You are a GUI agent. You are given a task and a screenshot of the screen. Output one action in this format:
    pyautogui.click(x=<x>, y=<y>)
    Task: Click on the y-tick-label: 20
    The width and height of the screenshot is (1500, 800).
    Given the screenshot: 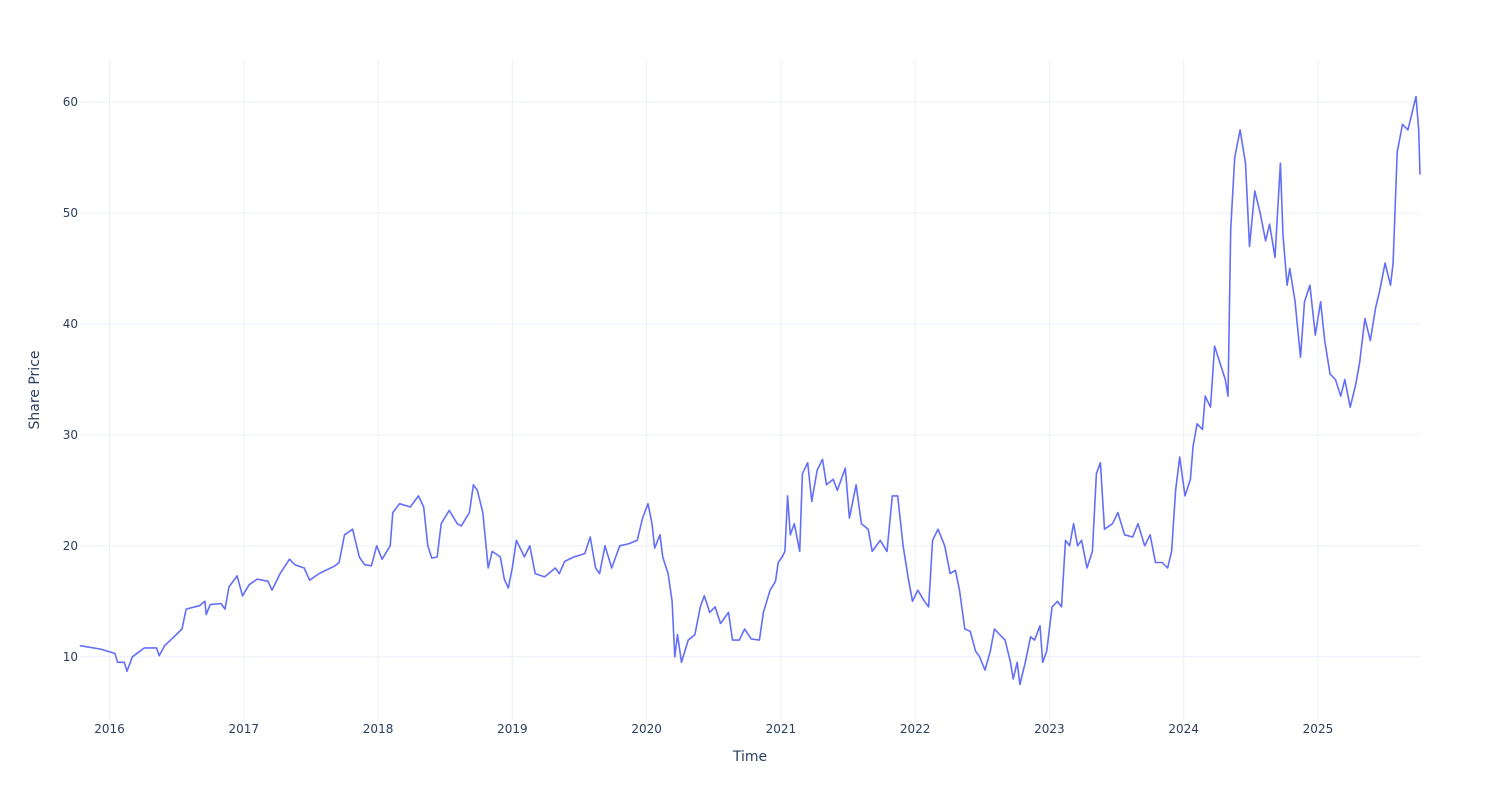 What is the action you would take?
    pyautogui.click(x=70, y=546)
    